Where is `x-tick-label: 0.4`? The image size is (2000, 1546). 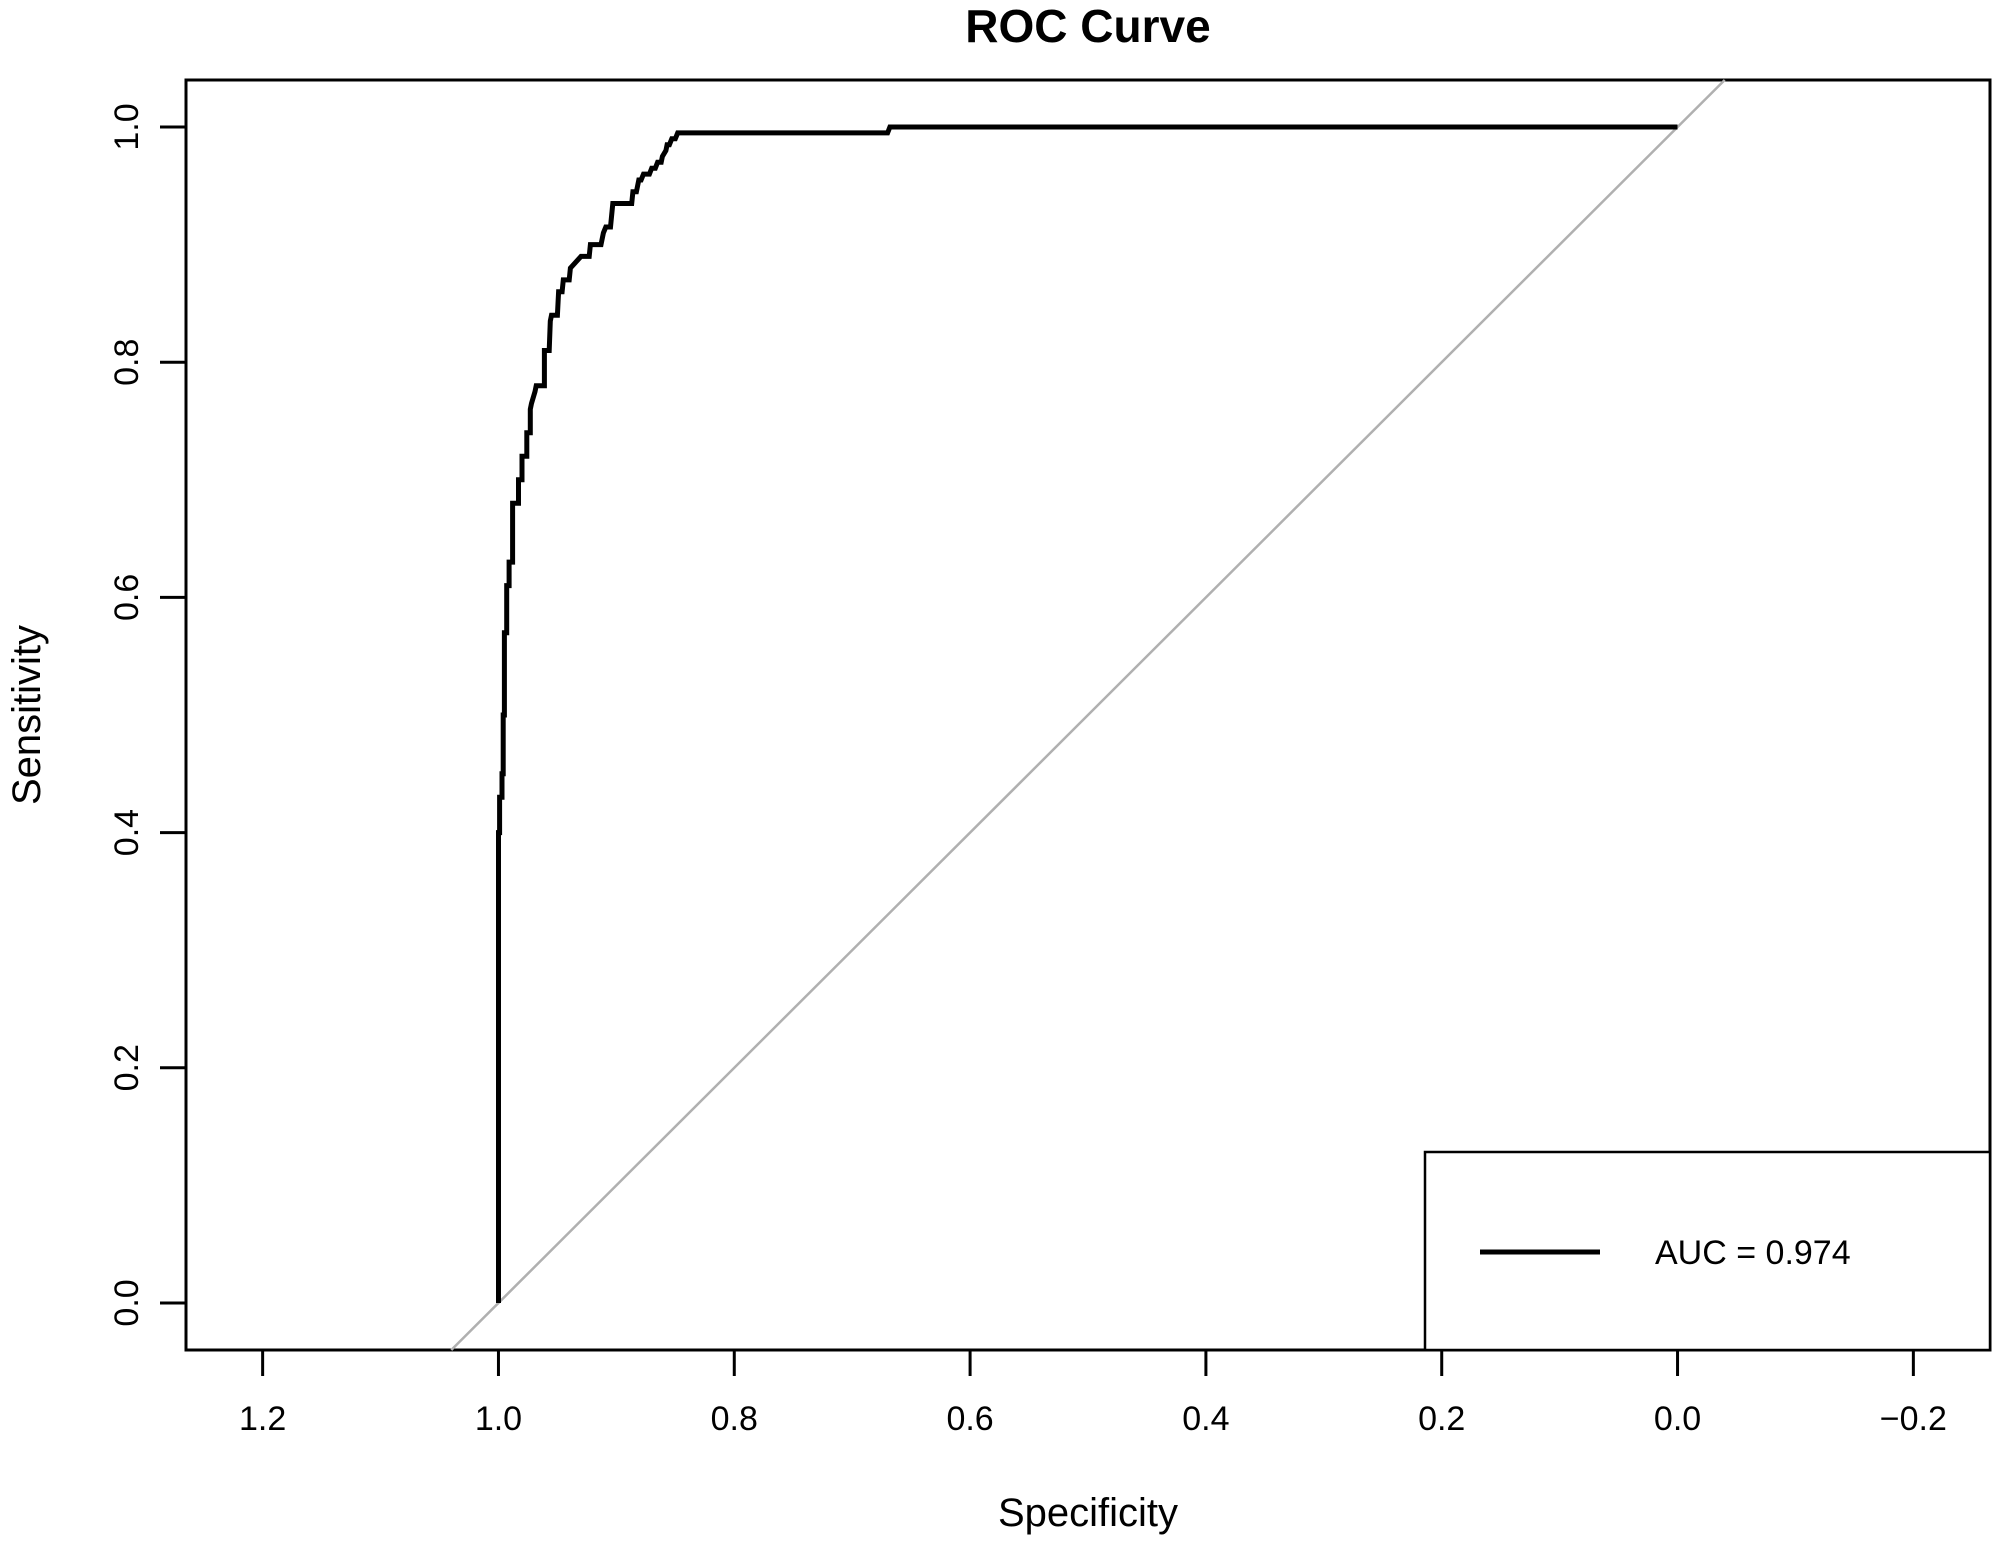
x-tick-label: 0.4 is located at coordinates (1205, 1419).